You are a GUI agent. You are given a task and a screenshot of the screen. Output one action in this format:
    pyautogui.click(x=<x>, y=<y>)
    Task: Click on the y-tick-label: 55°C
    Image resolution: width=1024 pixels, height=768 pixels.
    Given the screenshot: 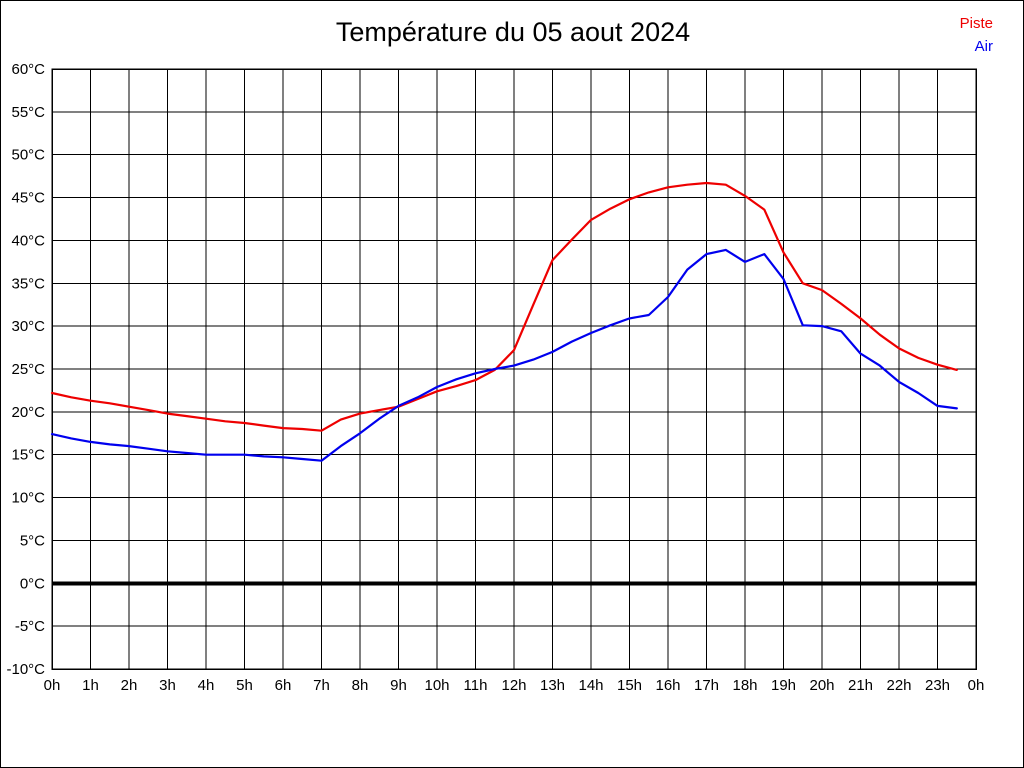 What is the action you would take?
    pyautogui.click(x=28, y=112)
    